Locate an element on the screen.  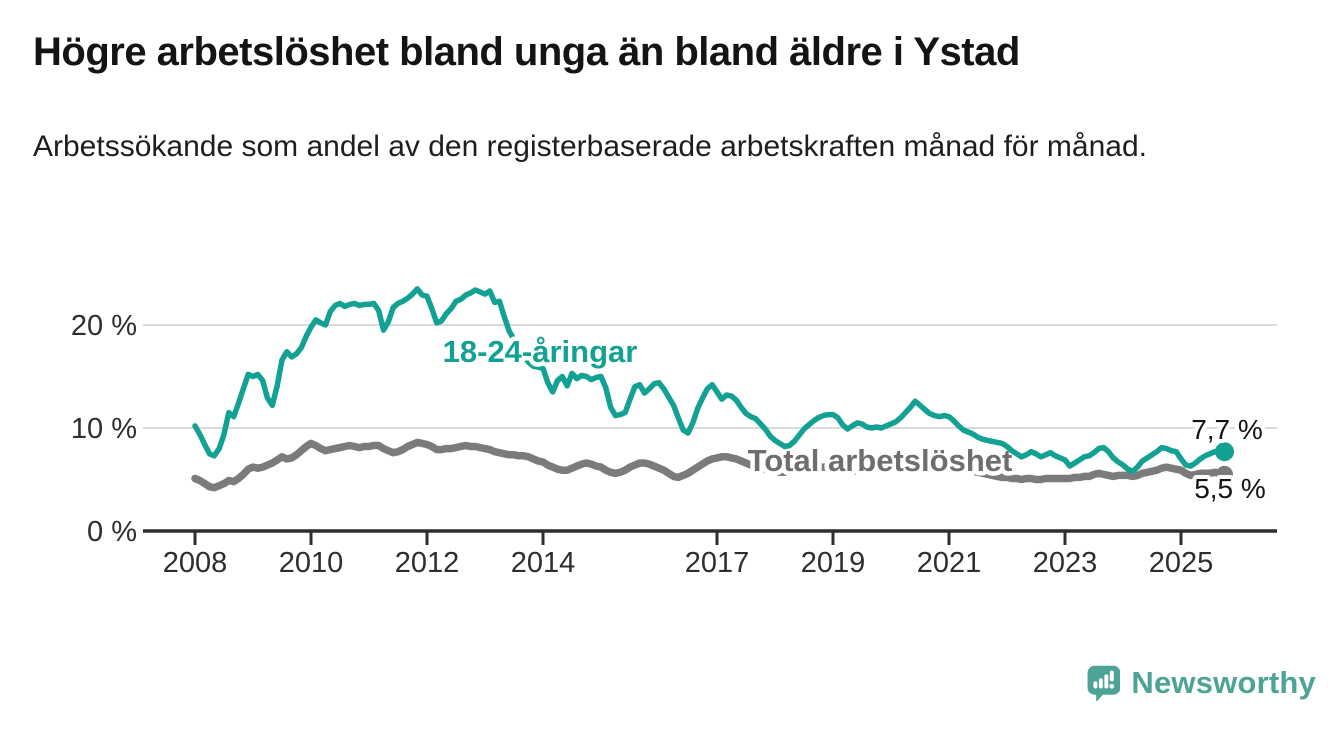
x-axis-label-2017: 2017 is located at coordinates (717, 563).